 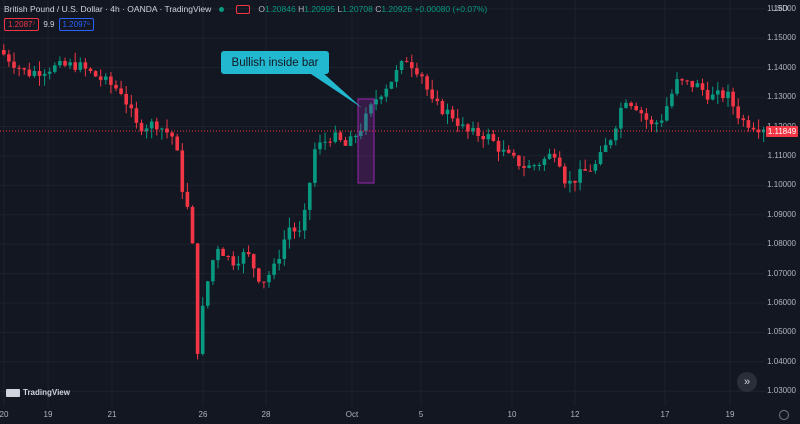 What do you see at coordinates (275, 62) in the screenshot?
I see `annotation-callout: Bullish inside bar` at bounding box center [275, 62].